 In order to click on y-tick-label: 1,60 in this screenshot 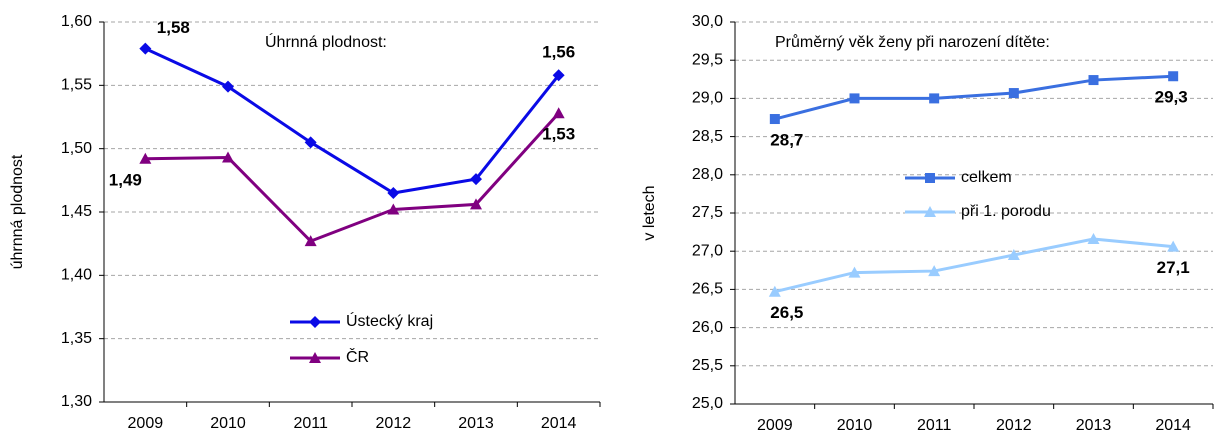, I will do `click(76, 21)`.